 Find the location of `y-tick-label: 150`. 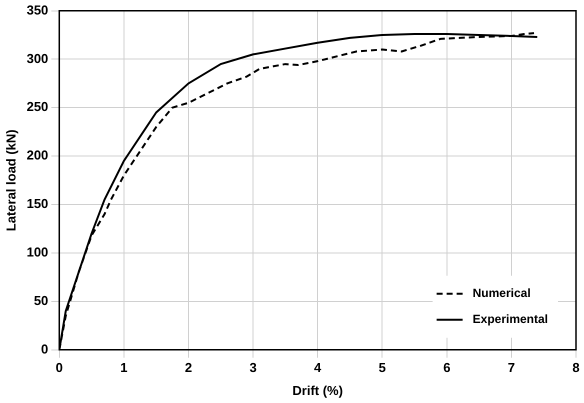

y-tick-label: 150 is located at coordinates (37, 204).